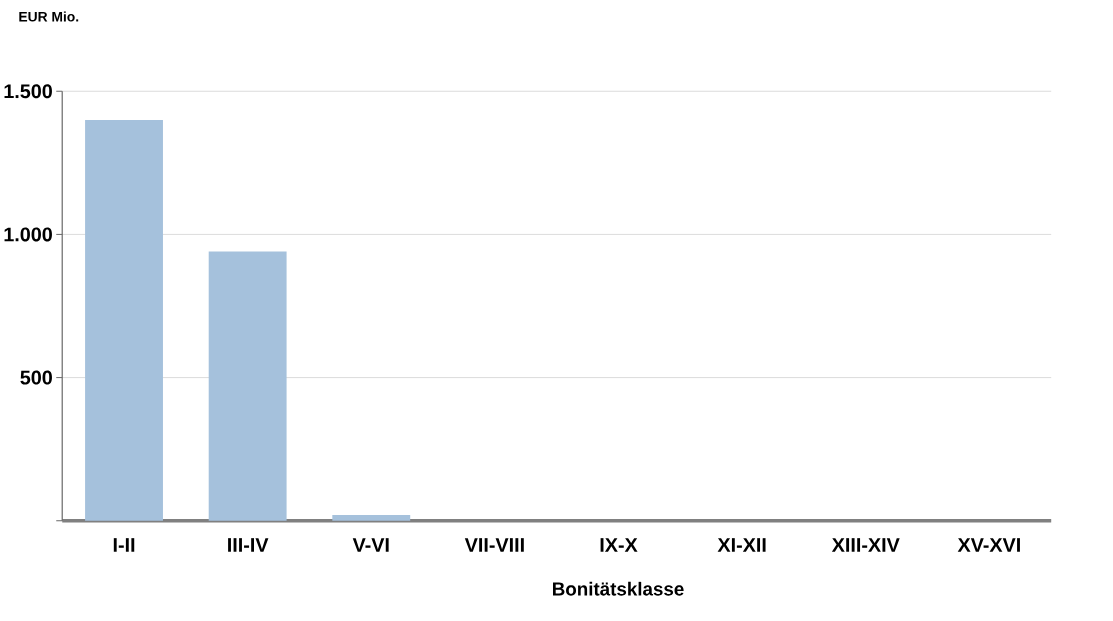 The height and width of the screenshot is (621, 1113). Describe the element at coordinates (36, 377) in the screenshot. I see `y-tick-label: 500` at that location.